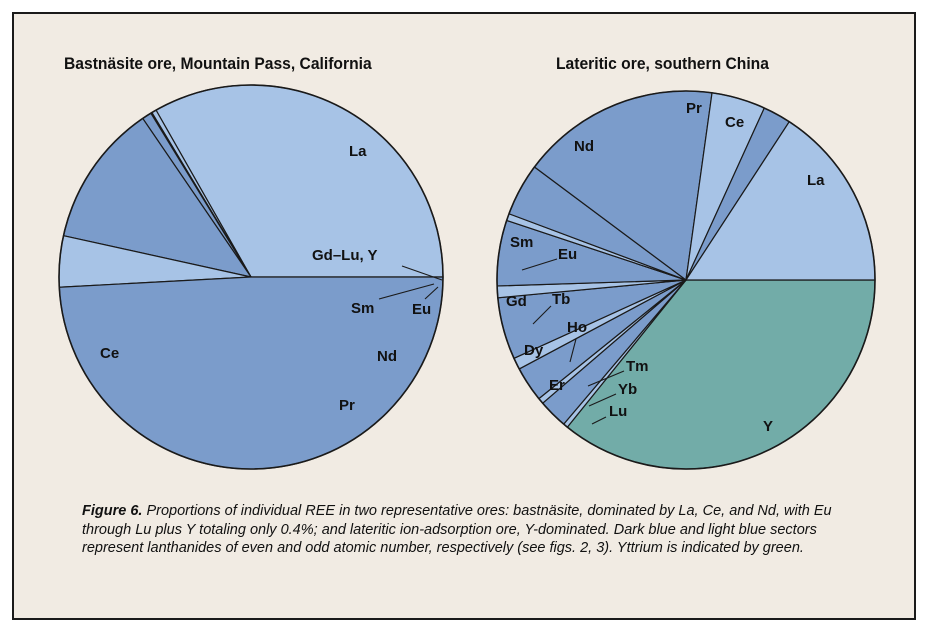  Describe the element at coordinates (577, 327) in the screenshot. I see `pie-1-label-ho: Ho` at that location.